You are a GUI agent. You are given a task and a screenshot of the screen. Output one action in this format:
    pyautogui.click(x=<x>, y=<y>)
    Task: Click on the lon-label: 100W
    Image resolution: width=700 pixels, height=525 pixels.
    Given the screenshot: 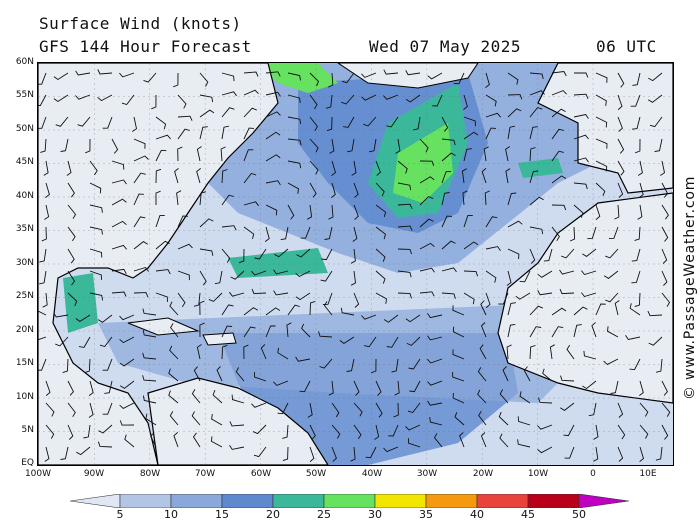 What is the action you would take?
    pyautogui.click(x=38, y=474)
    